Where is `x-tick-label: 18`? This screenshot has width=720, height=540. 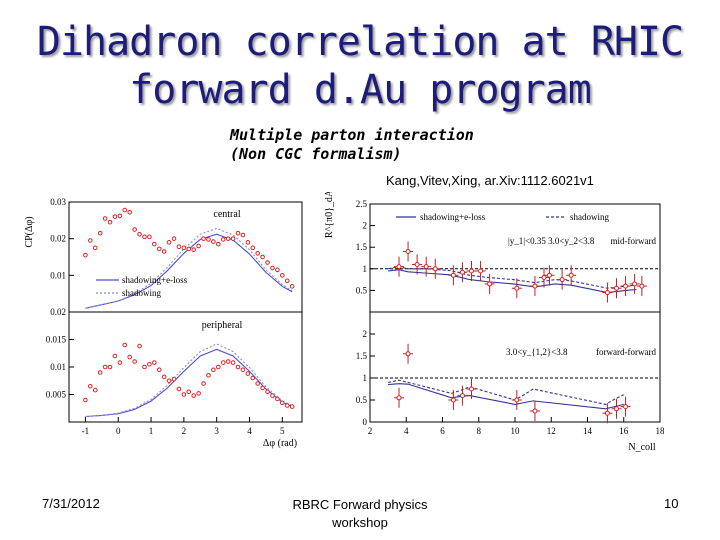 x-tick-label: 18 is located at coordinates (660, 431).